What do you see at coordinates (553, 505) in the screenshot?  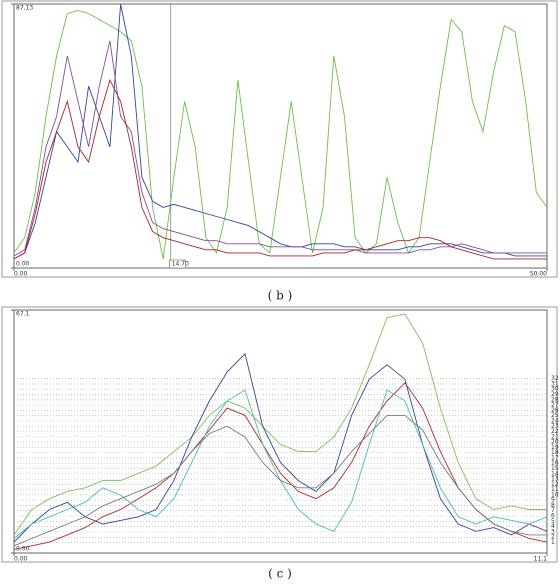 I see `y2-tick-label: 8` at bounding box center [553, 505].